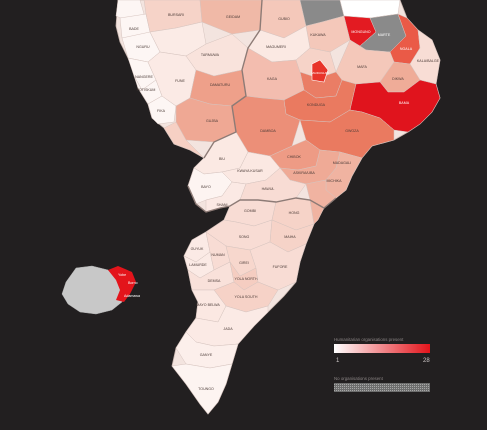  What do you see at coordinates (206, 355) in the screenshot?
I see `region-label: GANYE` at bounding box center [206, 355].